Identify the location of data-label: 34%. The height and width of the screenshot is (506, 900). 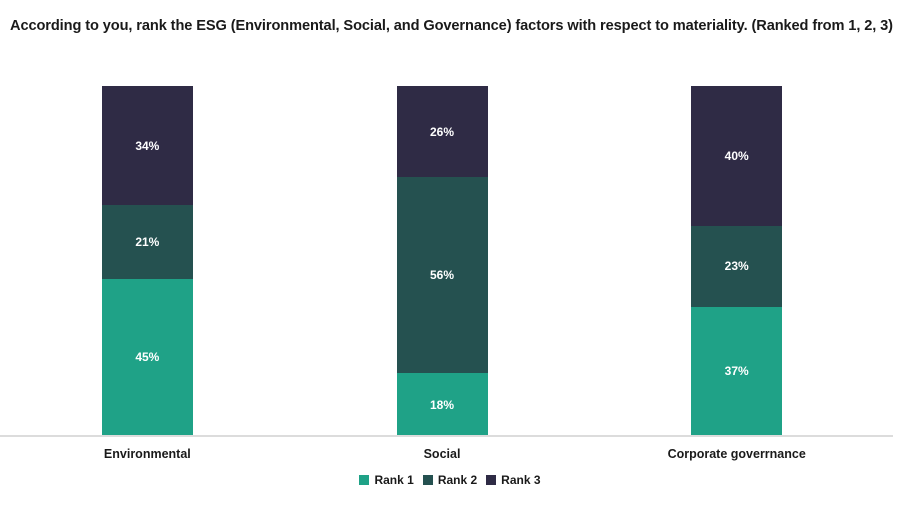
(147, 145).